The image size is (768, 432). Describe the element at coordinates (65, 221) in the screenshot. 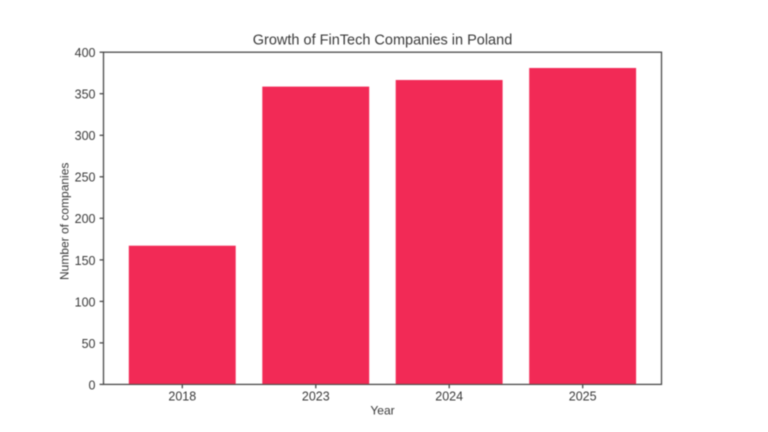

I see `svg-text: Number of companies` at that location.